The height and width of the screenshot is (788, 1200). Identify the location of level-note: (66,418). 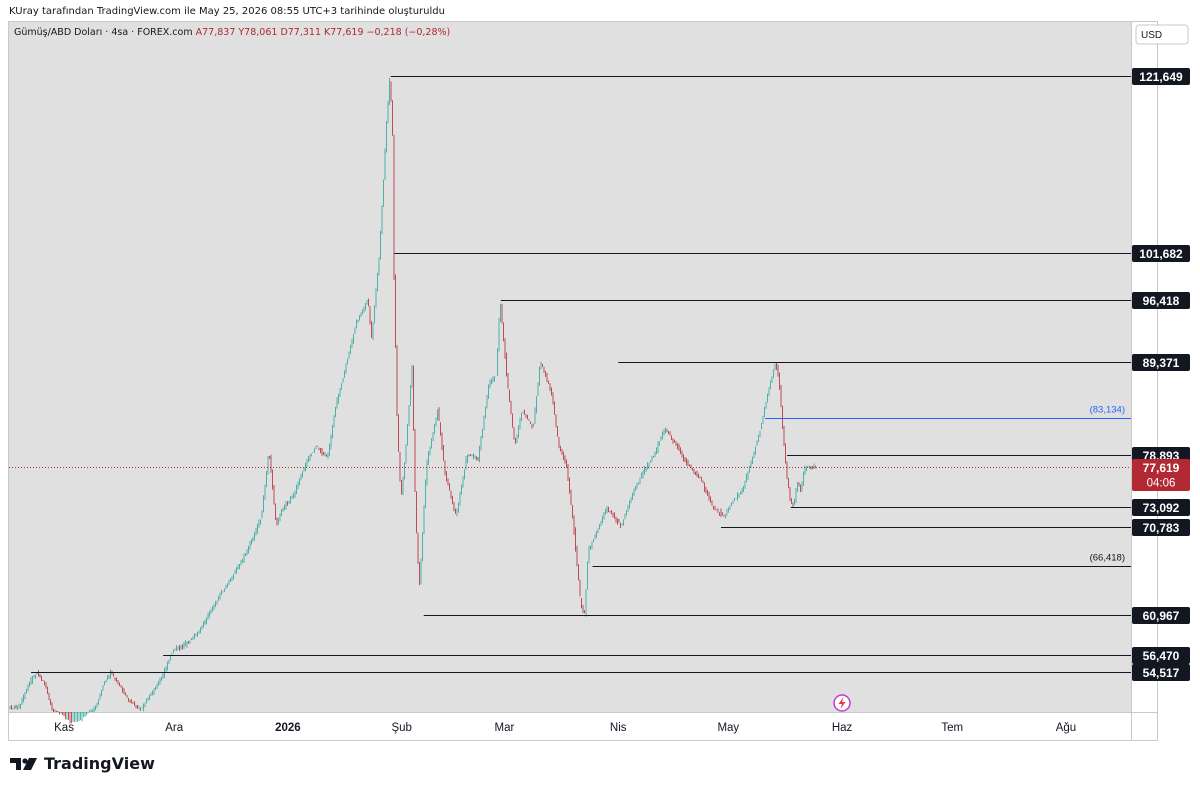
(1107, 558).